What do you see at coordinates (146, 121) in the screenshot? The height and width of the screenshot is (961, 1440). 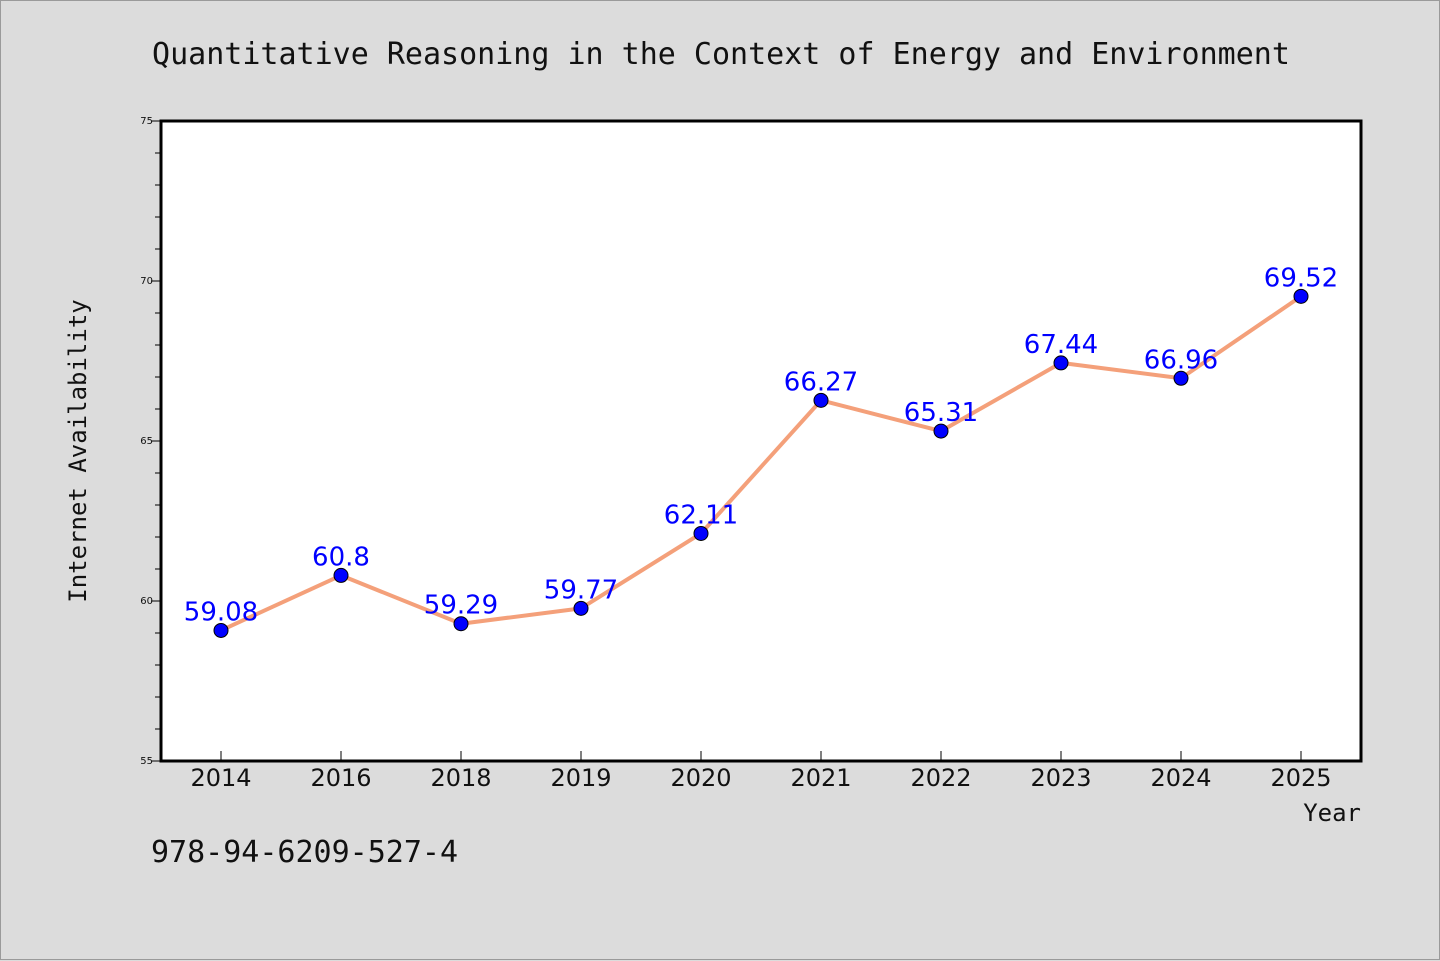 I see `y-tick-label: 75` at bounding box center [146, 121].